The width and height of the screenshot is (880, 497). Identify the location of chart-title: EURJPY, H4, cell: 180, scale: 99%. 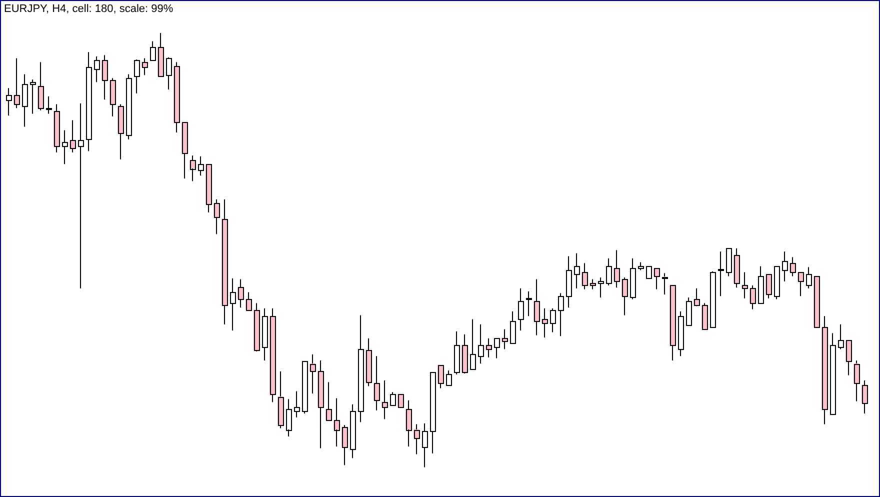
(89, 9).